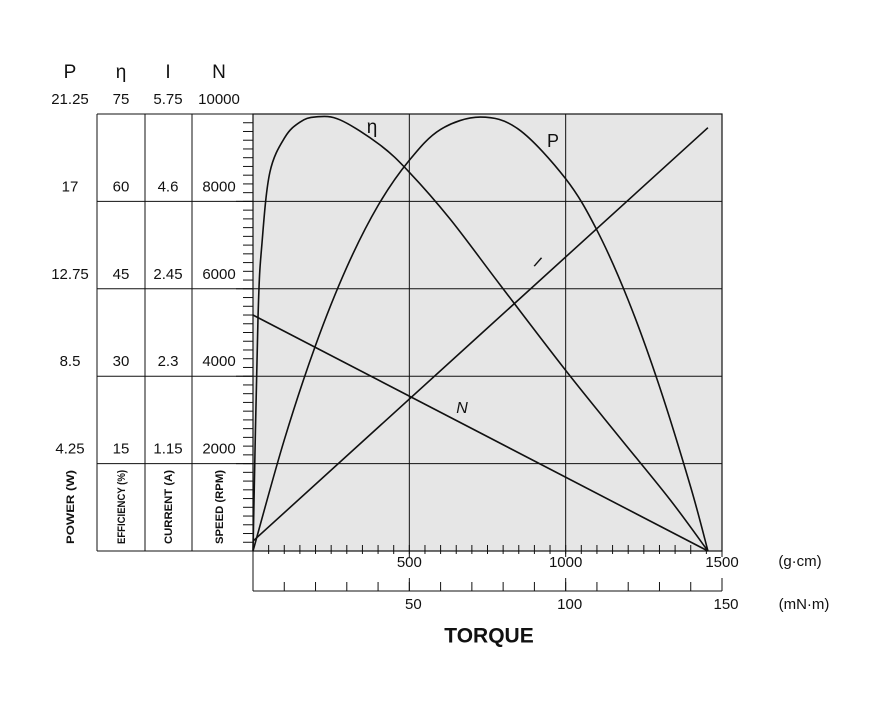 The height and width of the screenshot is (707, 888). I want to click on y-tick-label: 4.6, so click(168, 186).